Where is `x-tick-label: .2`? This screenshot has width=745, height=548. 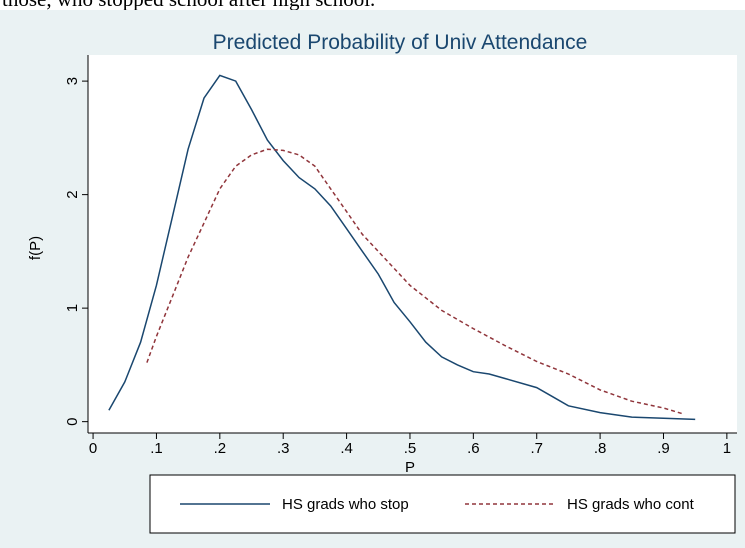 x-tick-label: .2 is located at coordinates (220, 448).